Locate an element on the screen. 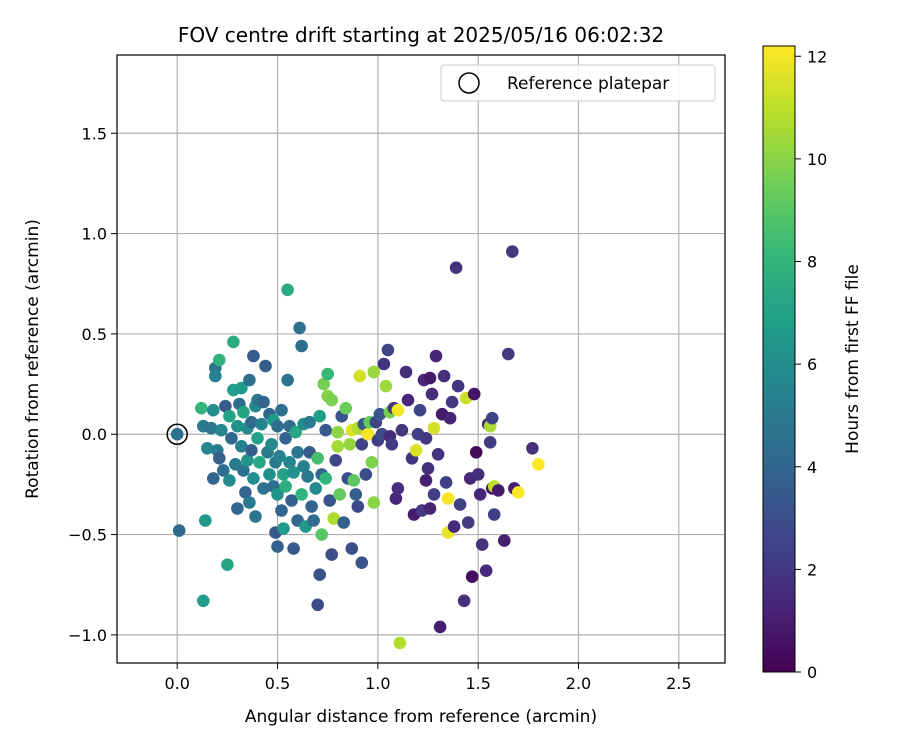  colorbar-ticks: 0 2 4 6 8 10 12 is located at coordinates (811, 364).